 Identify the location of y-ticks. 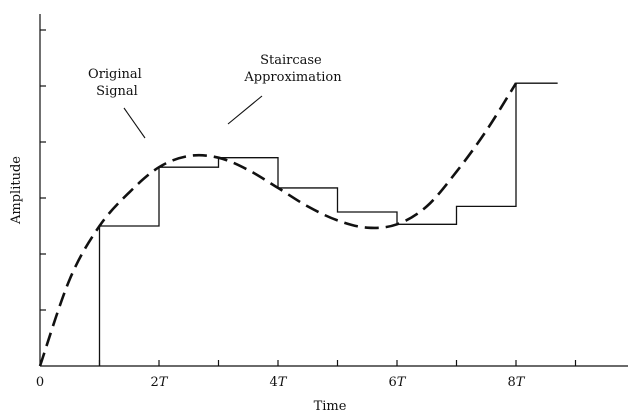
(43, 170).